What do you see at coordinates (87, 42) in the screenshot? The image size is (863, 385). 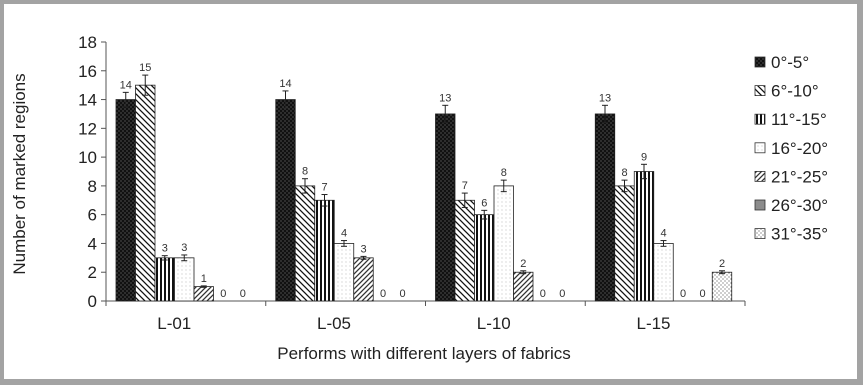 I see `y-tick-label: 18` at bounding box center [87, 42].